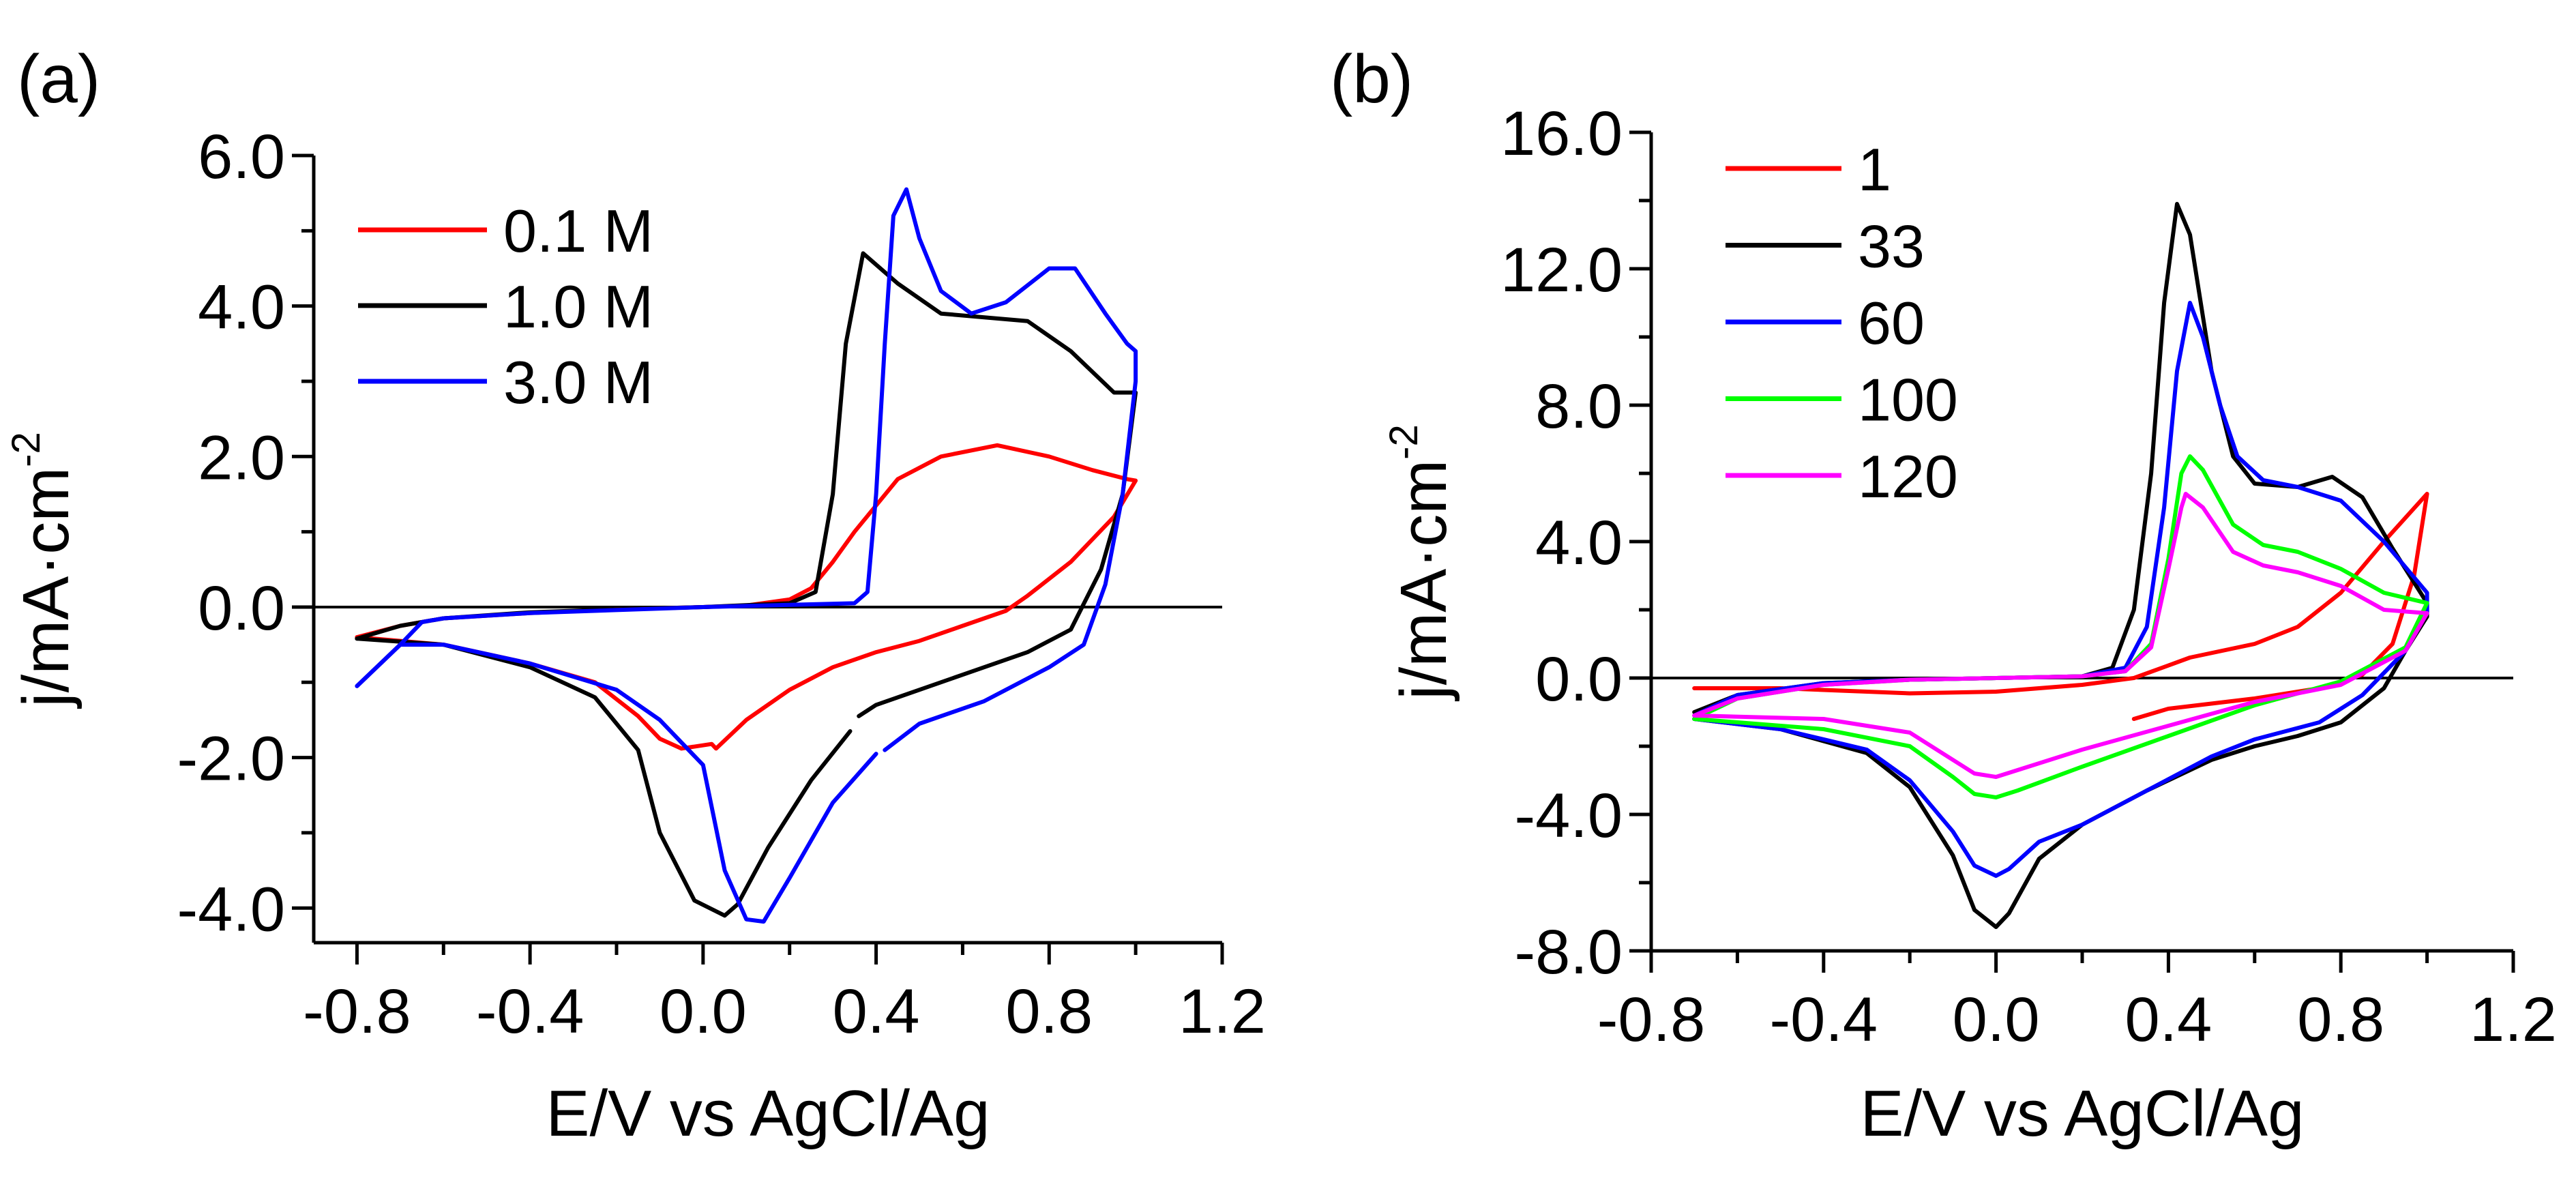  What do you see at coordinates (1891, 323) in the screenshot?
I see `legend-label: 60` at bounding box center [1891, 323].